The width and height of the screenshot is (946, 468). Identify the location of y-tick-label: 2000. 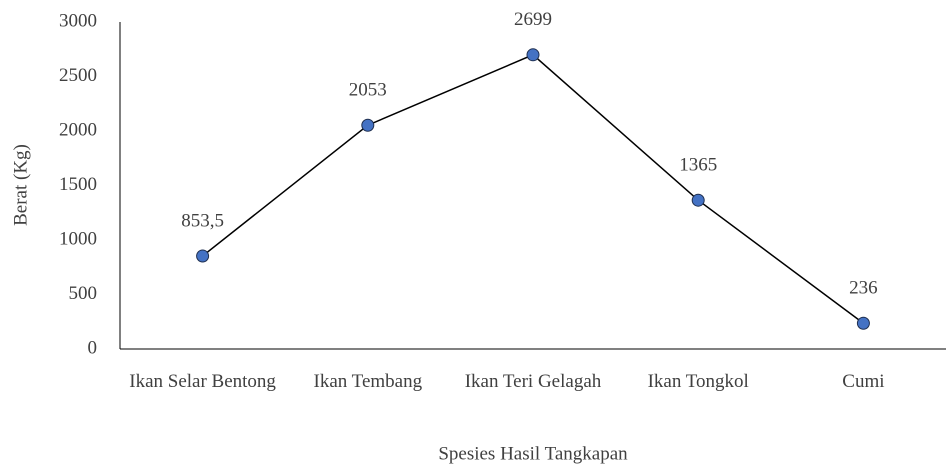
(78, 129).